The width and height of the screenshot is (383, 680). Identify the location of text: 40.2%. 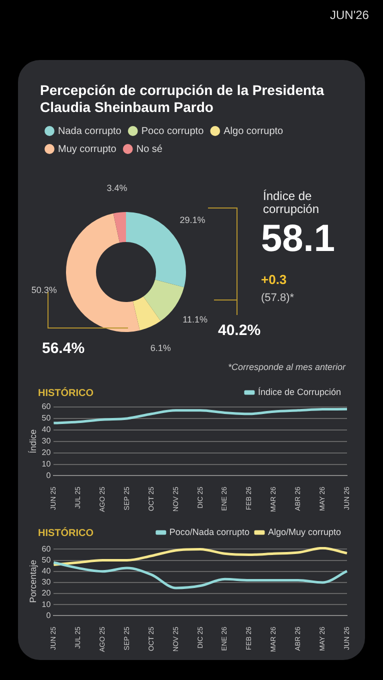
(239, 330).